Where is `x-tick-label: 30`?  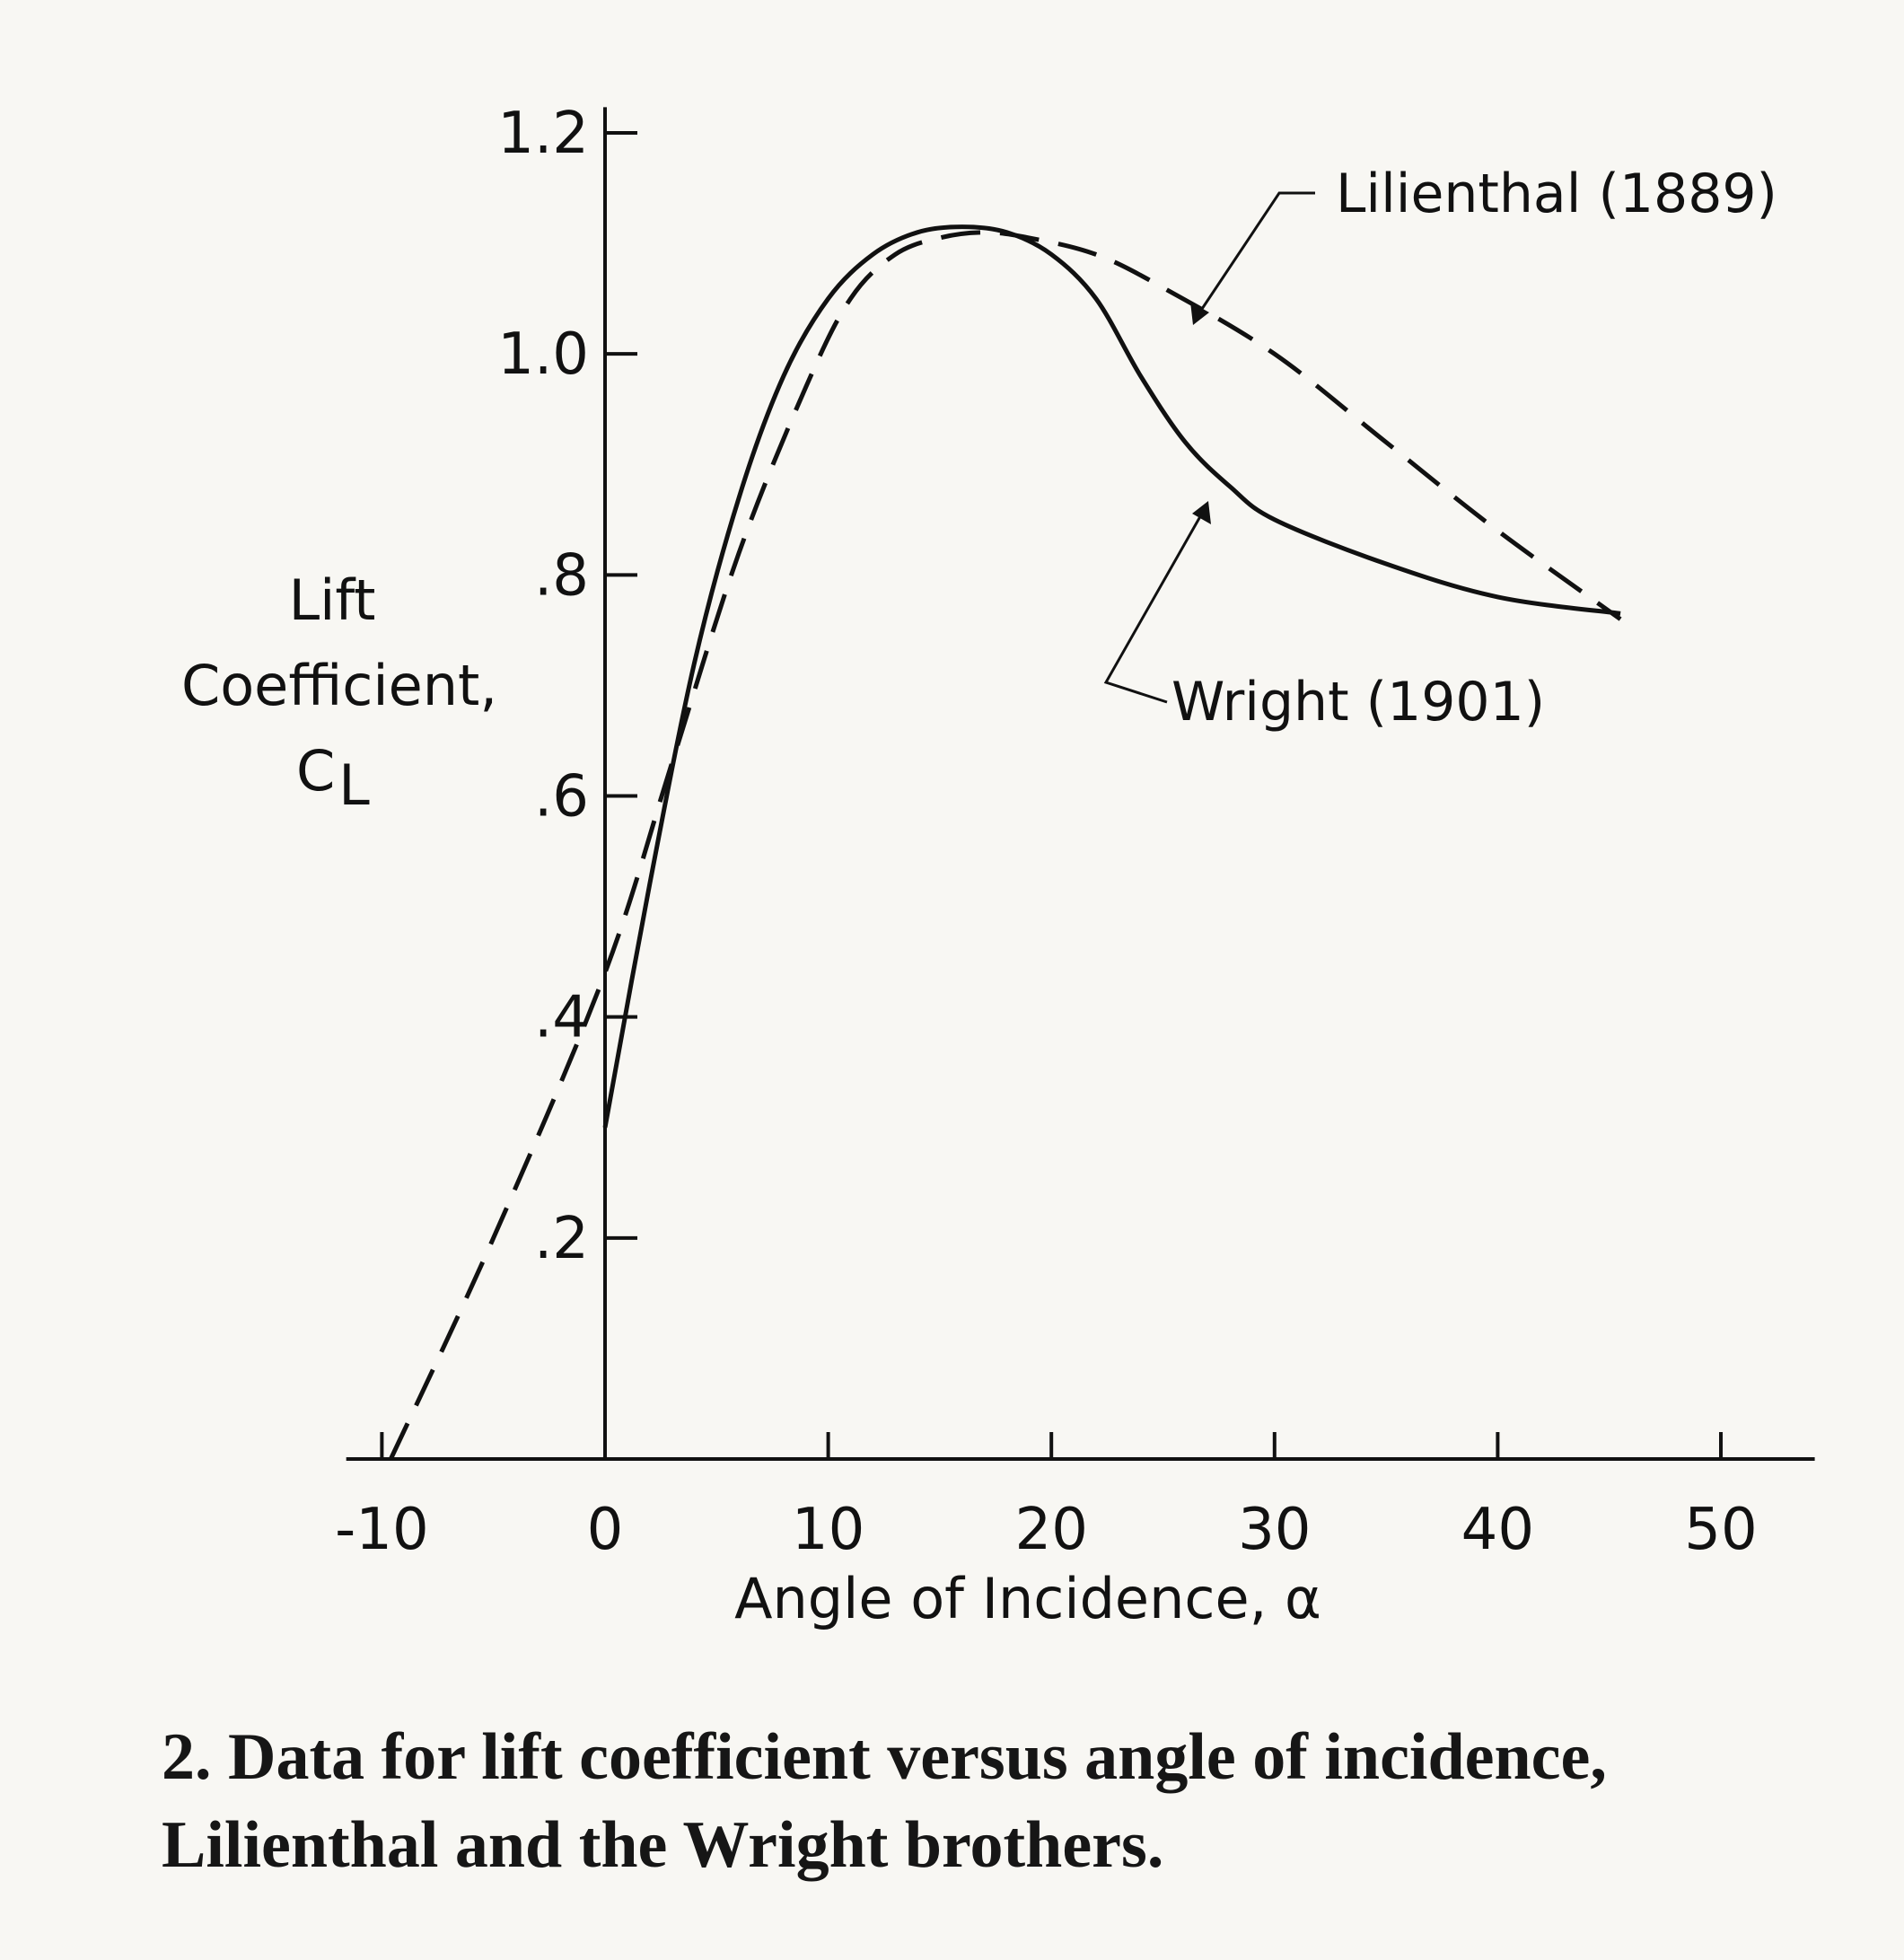 x-tick-label: 30 is located at coordinates (1274, 1530).